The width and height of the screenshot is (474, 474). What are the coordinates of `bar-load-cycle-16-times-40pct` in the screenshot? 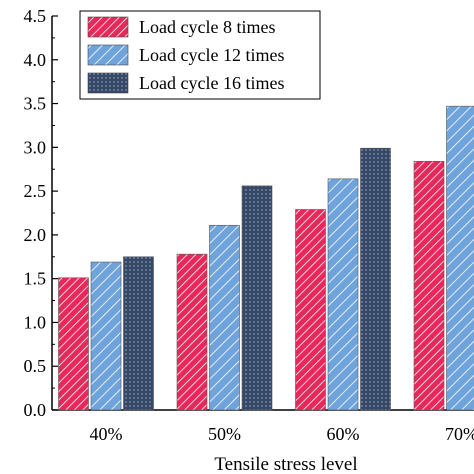 It's located at (138, 333).